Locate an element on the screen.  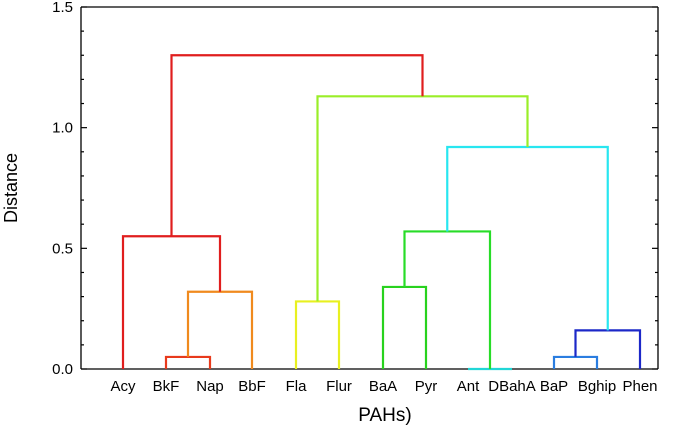
leaf-label: Phen is located at coordinates (639, 386).